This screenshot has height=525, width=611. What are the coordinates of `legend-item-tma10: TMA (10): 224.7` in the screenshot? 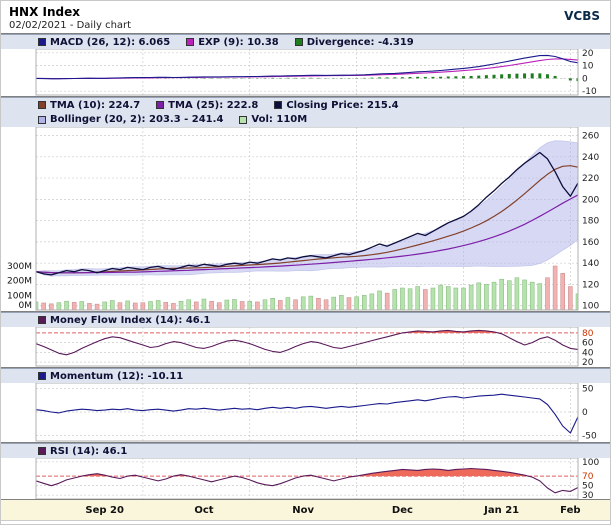 It's located at (89, 105).